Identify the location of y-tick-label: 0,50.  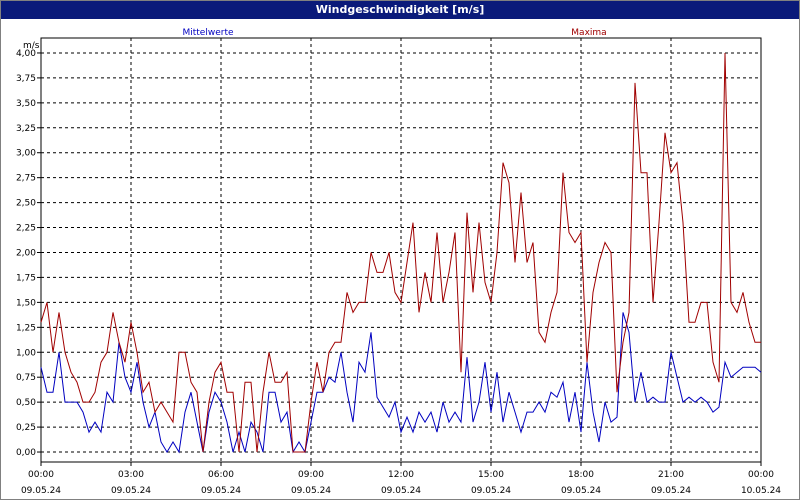
(26, 403).